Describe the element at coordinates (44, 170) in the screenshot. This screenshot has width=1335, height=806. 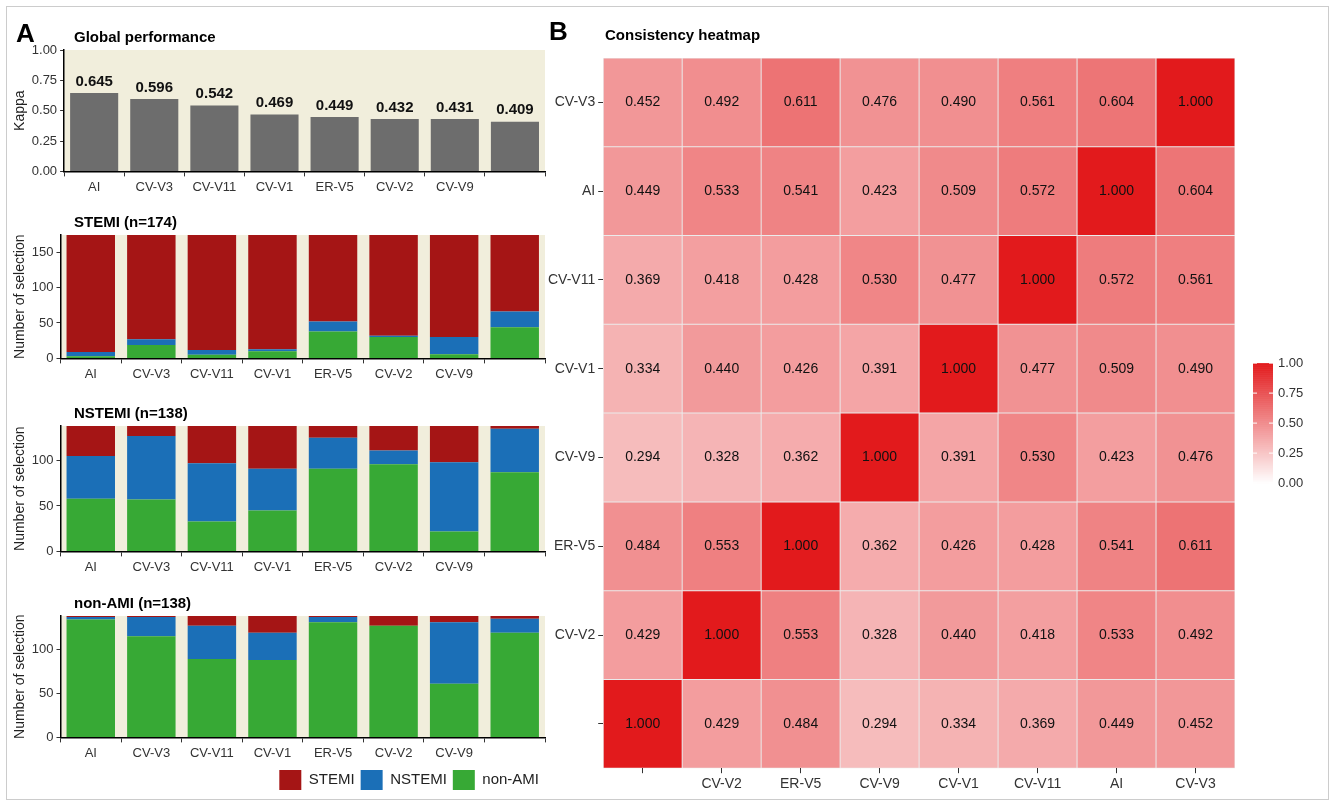
I see `y-tick-label: 0.00` at that location.